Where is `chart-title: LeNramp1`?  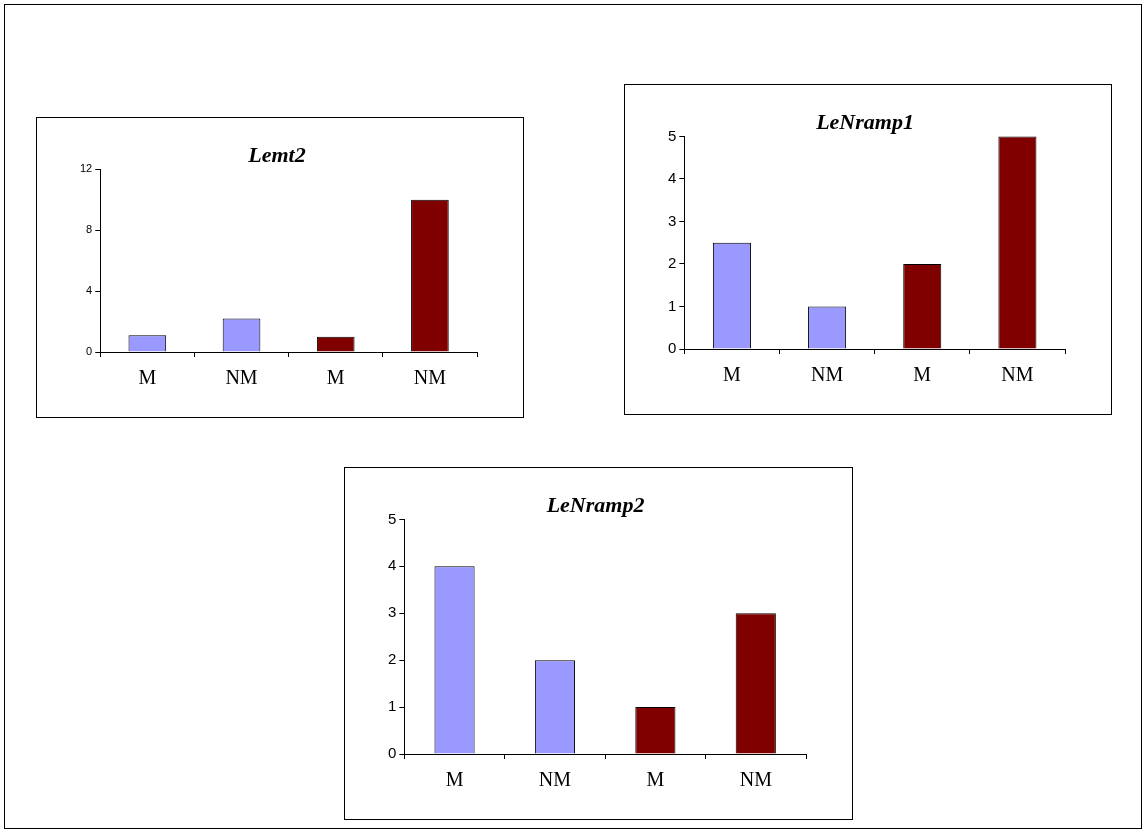 chart-title: LeNramp1 is located at coordinates (864, 121).